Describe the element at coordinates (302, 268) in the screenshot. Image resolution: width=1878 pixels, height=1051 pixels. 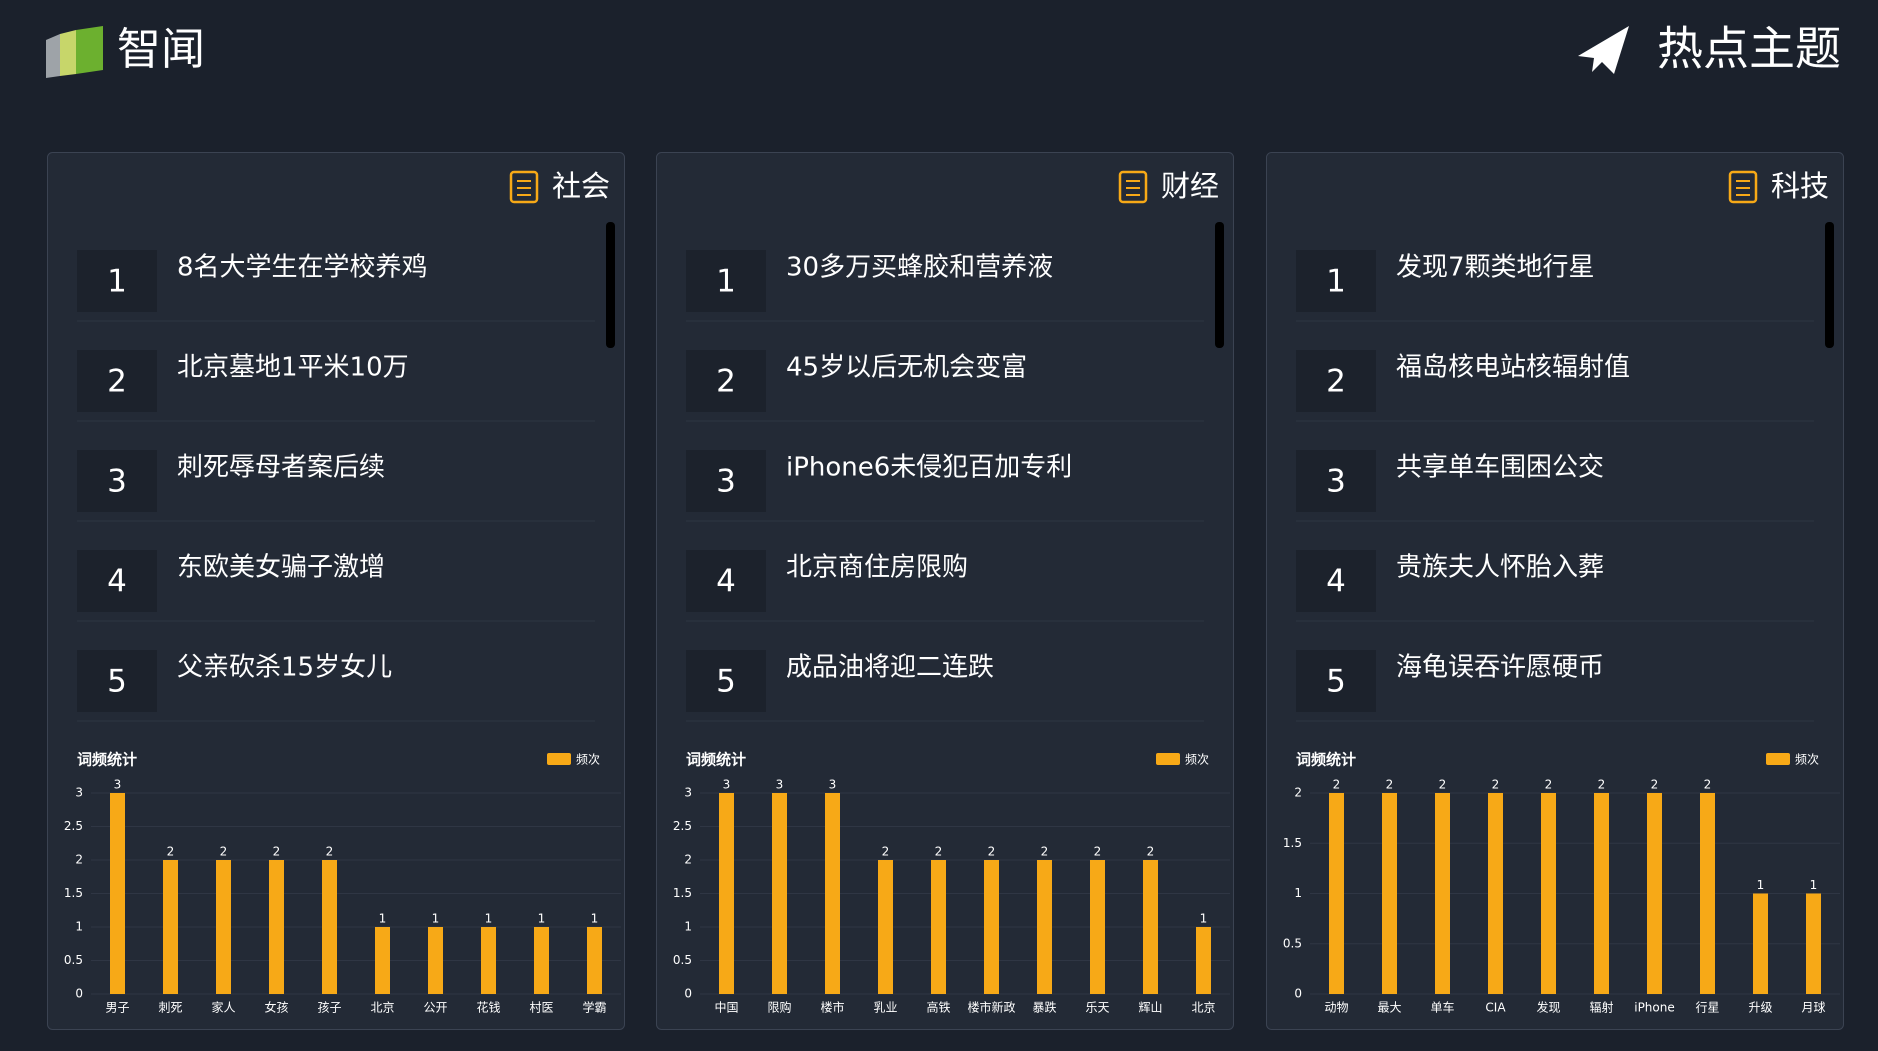
I see `headline: 8名大学生在学校养鸡` at that location.